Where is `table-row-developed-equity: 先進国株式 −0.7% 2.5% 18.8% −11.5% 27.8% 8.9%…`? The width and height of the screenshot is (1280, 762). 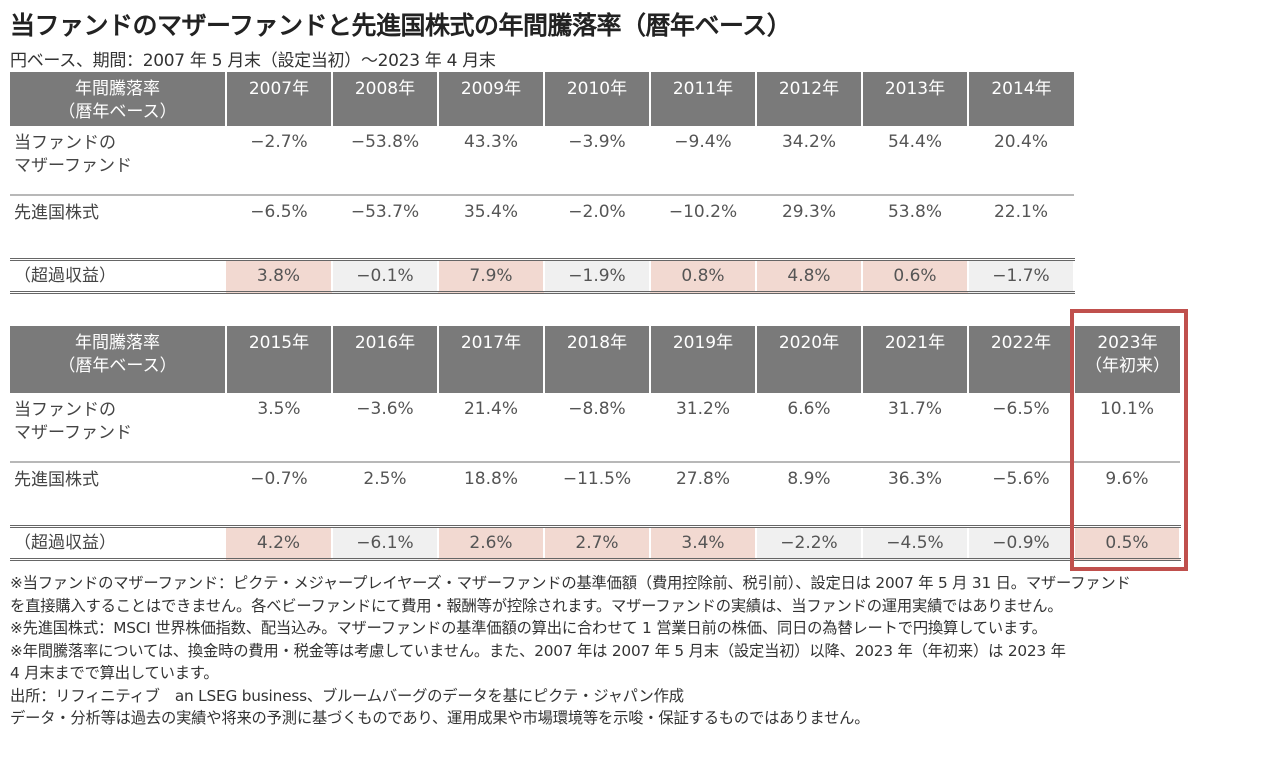
table-row-developed-equity: 先進国株式 −0.7% 2.5% 18.8% −11.5% 27.8% 8.9%… is located at coordinates (595, 494).